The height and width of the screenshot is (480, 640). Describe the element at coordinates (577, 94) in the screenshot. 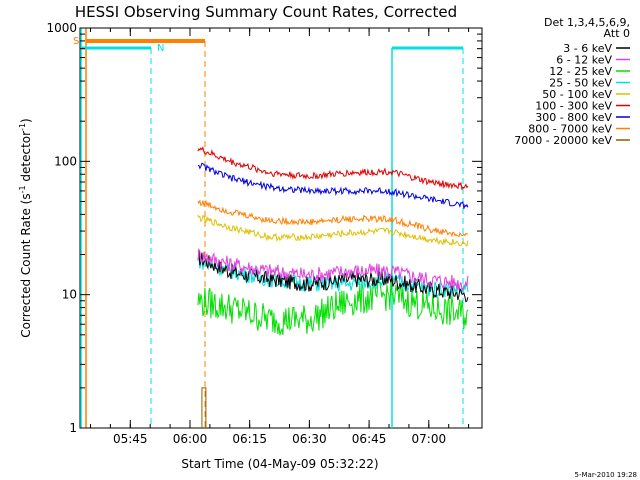

I see `legend-label: 50 - 100 keV` at that location.